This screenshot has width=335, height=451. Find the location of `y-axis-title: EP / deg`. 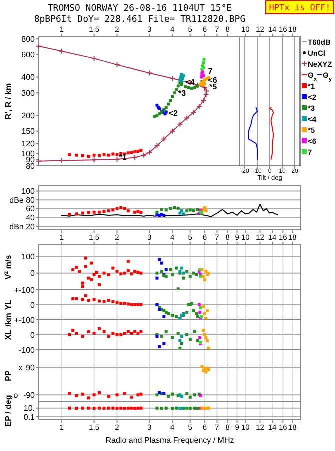

y-axis-title: EP / deg is located at coordinates (8, 411).